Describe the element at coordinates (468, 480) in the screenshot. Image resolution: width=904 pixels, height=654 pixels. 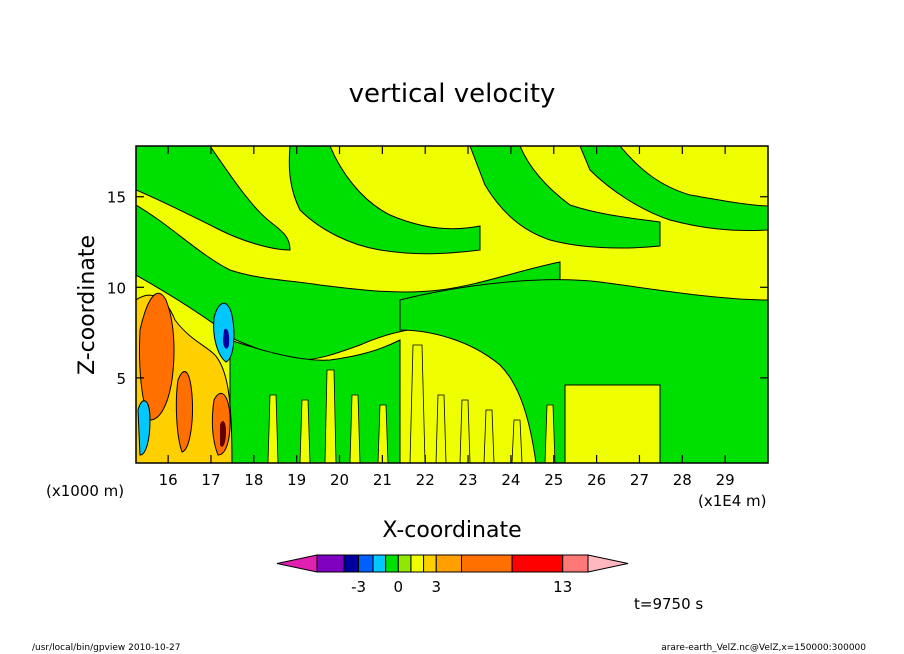
I see `x-tick-label: 23` at that location.